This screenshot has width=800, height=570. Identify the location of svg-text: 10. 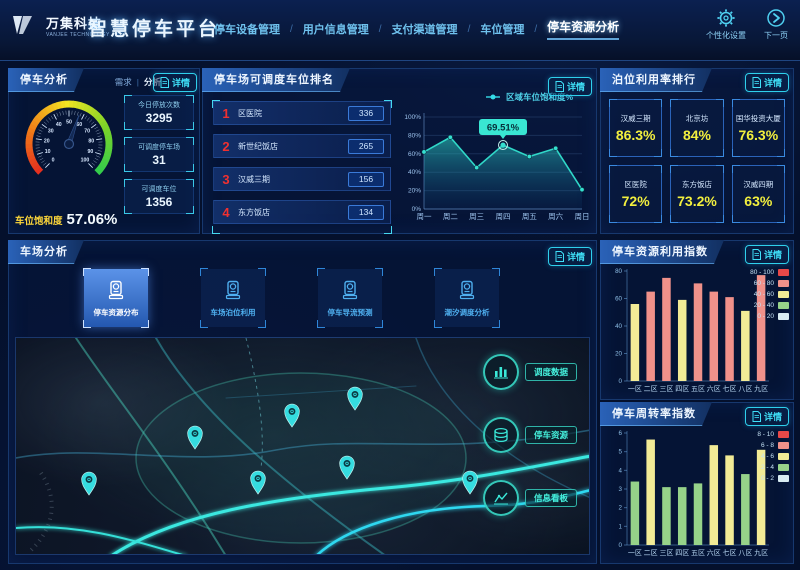
(48, 152).